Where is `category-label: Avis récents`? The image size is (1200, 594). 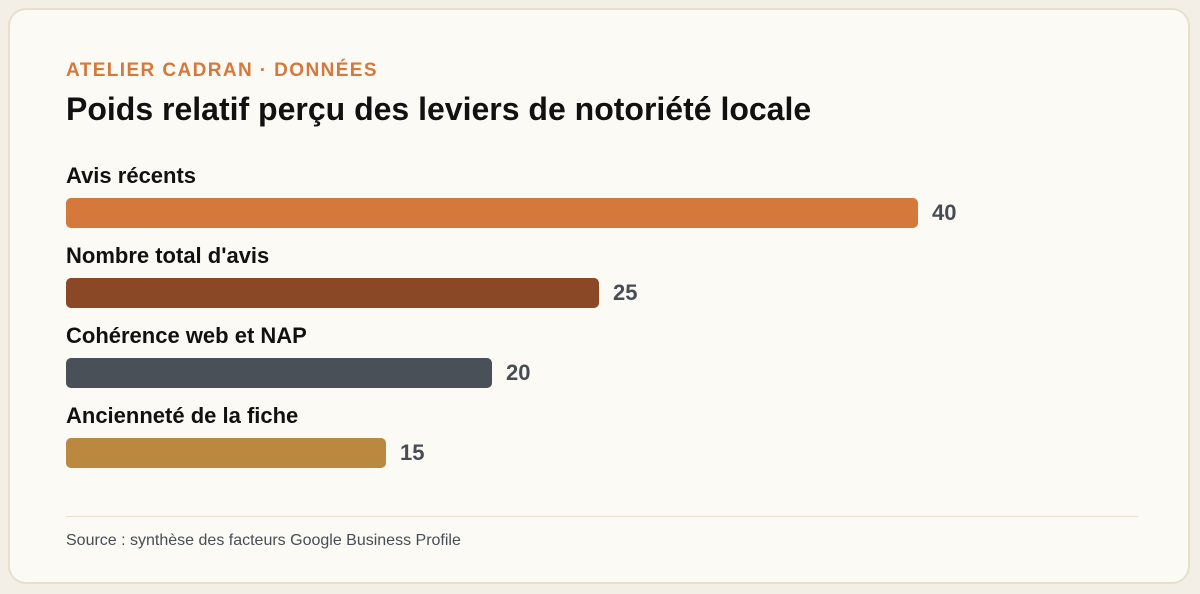 category-label: Avis récents is located at coordinates (131, 175).